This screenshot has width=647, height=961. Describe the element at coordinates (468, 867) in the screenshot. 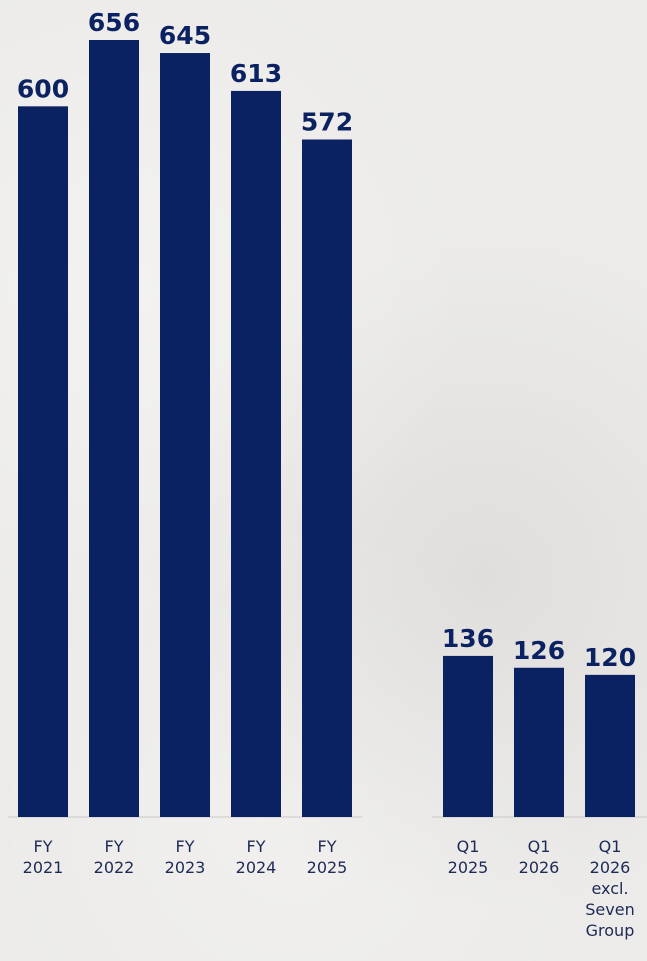

I see `tick-label-1-0-1: 2025` at that location.